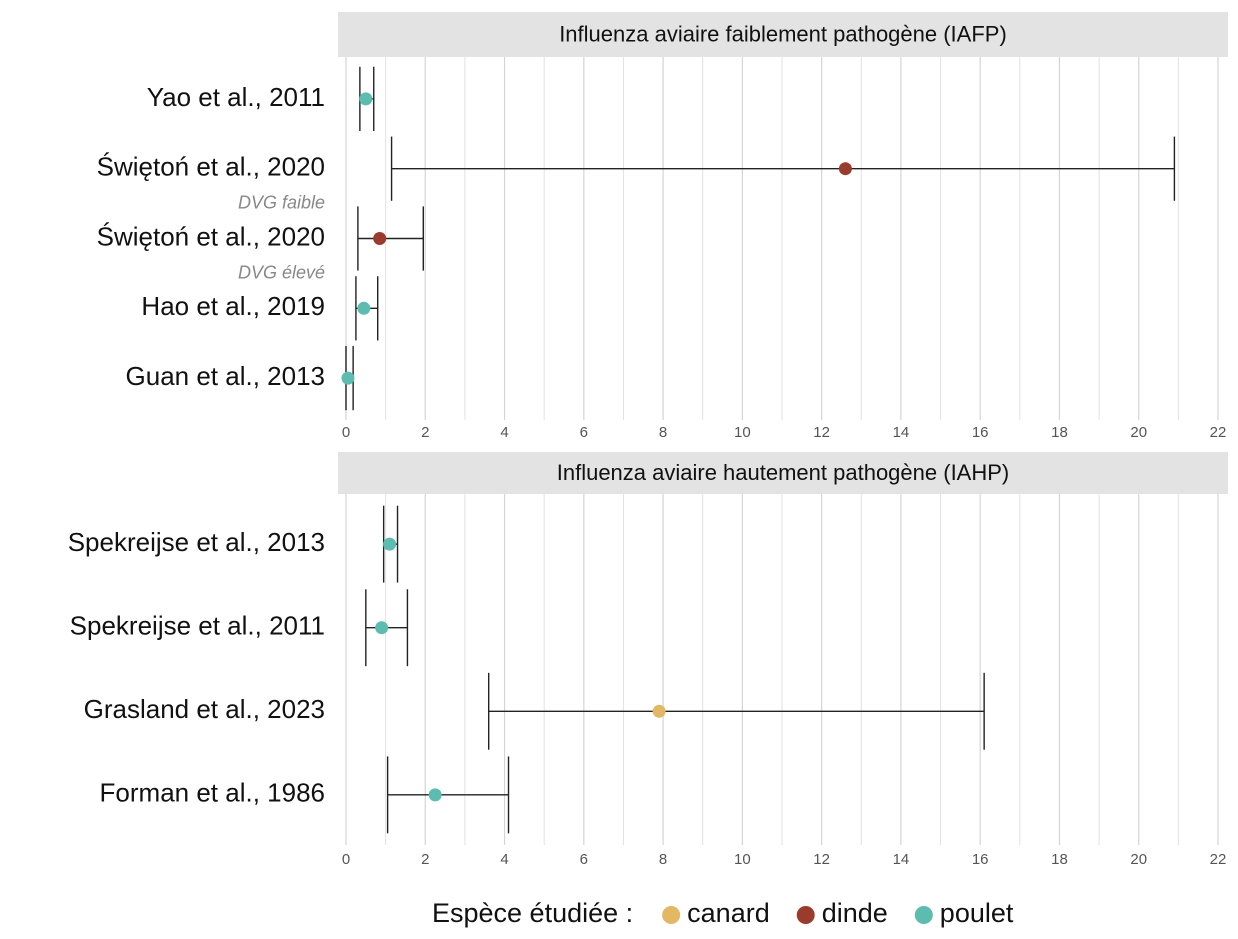 The image size is (1238, 939). What do you see at coordinates (196, 542) in the screenshot?
I see `category-label: Spekreijse et al., 2013` at bounding box center [196, 542].